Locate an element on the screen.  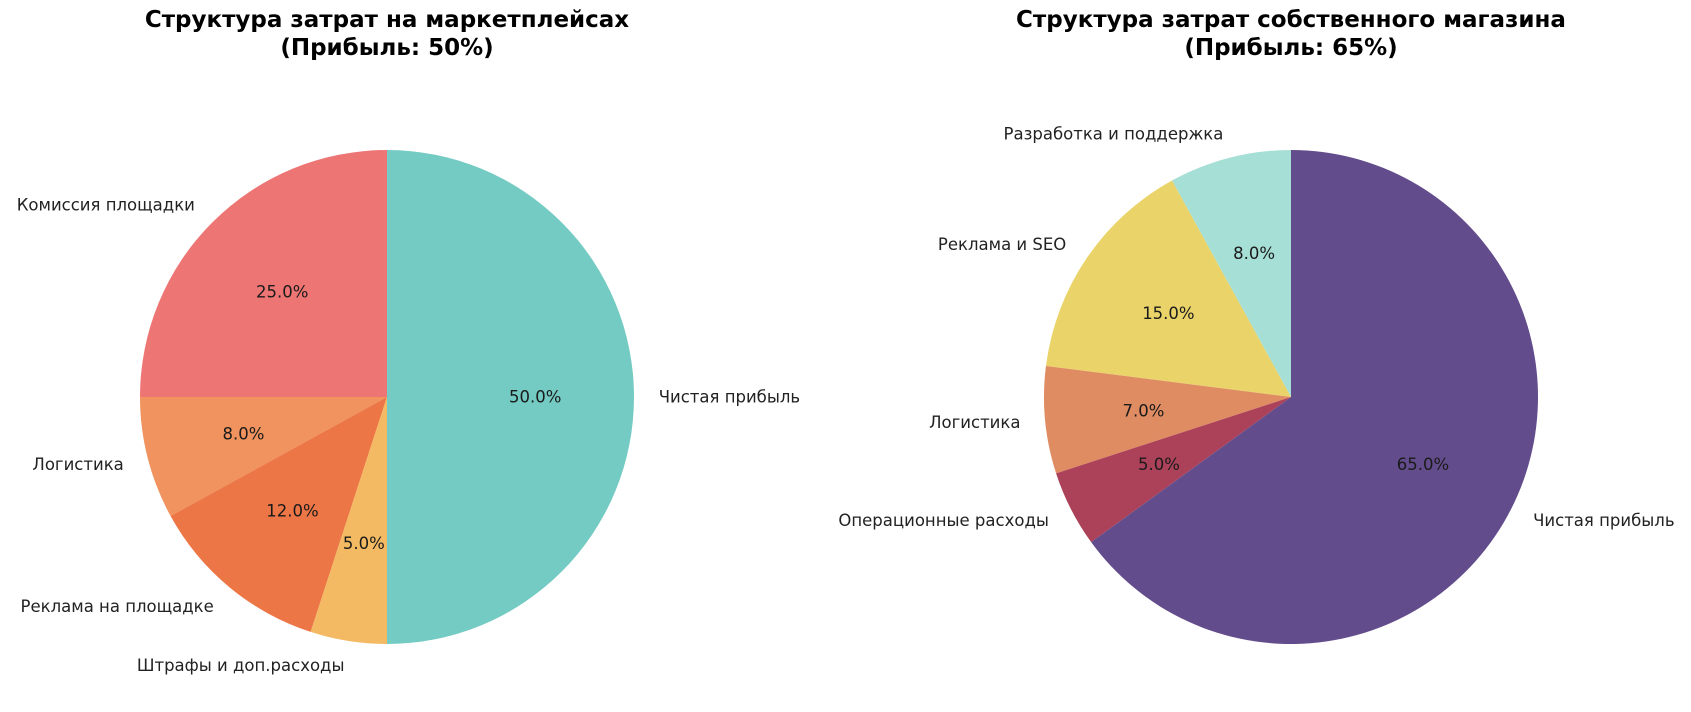
slice-percent-label-1: 15.0% is located at coordinates (1168, 313).